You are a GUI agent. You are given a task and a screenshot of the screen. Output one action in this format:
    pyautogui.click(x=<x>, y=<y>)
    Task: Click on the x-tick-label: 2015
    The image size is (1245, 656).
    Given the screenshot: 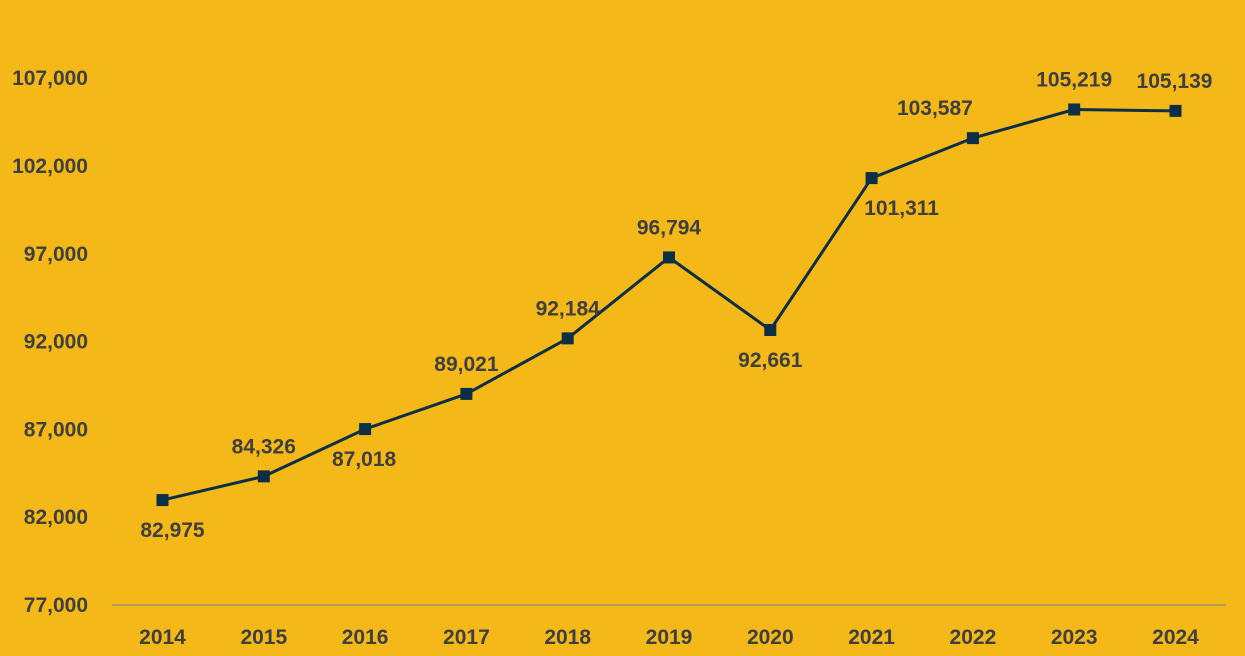 What is the action you would take?
    pyautogui.click(x=263, y=637)
    